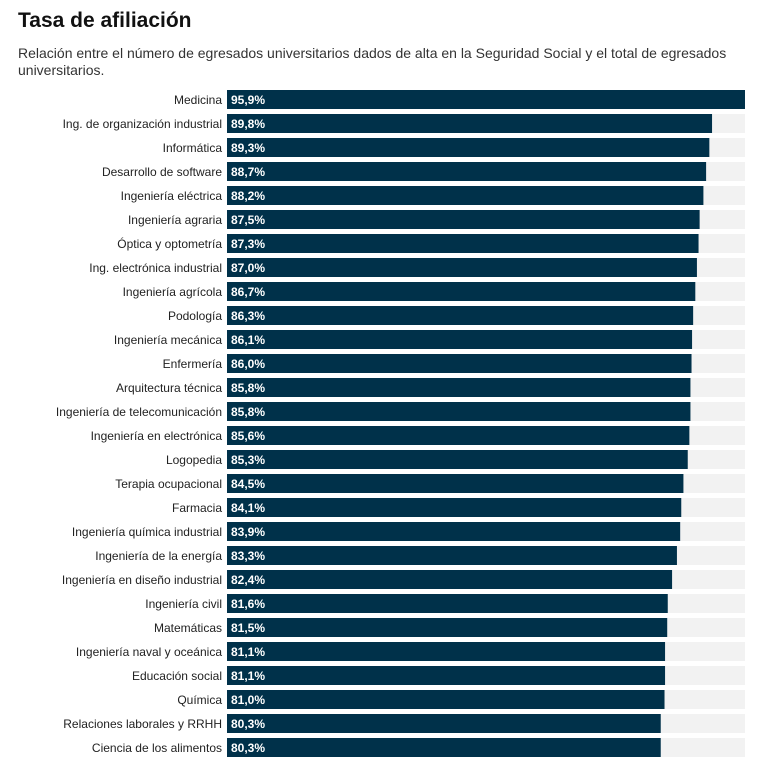  What do you see at coordinates (194, 460) in the screenshot?
I see `category-label: Logopedia` at bounding box center [194, 460].